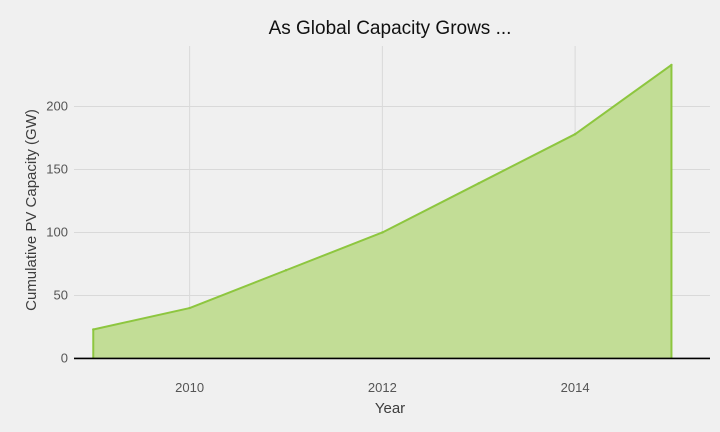 This screenshot has height=432, width=720. Describe the element at coordinates (390, 408) in the screenshot. I see `x-axis-label: Year` at that location.